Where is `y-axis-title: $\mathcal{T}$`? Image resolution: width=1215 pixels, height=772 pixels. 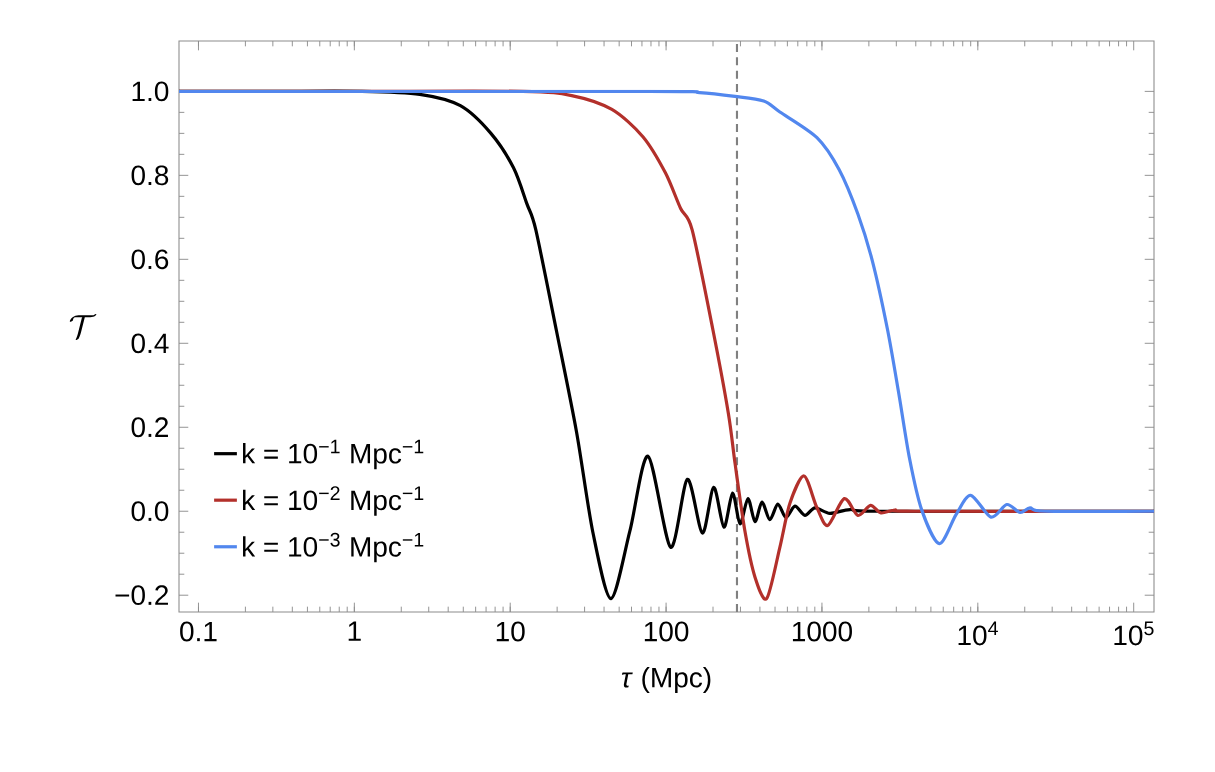
y-axis-title: $\mathcal{T}$ is located at coordinates (83, 327).